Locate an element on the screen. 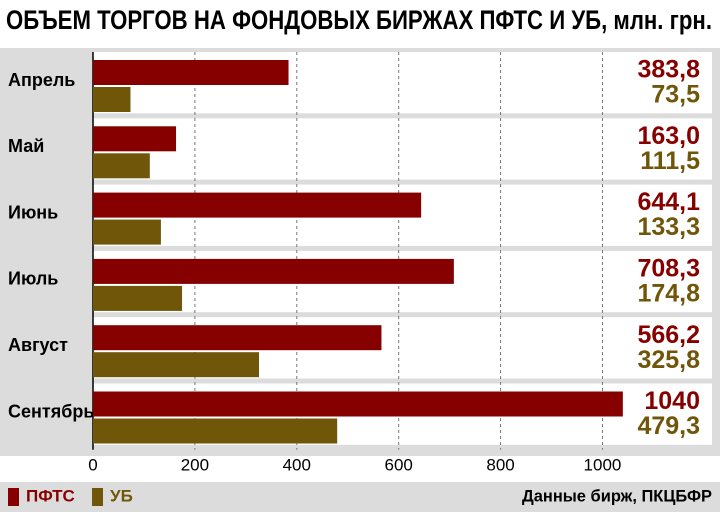 This screenshot has width=720, height=514. value-label: 708,3 is located at coordinates (668, 269).